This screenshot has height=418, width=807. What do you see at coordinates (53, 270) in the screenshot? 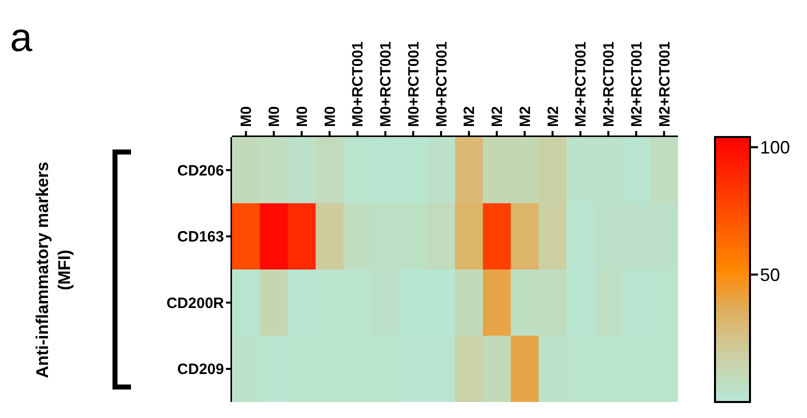
I see `text: Anti-inflammatory markers (MFI)` at bounding box center [53, 270].